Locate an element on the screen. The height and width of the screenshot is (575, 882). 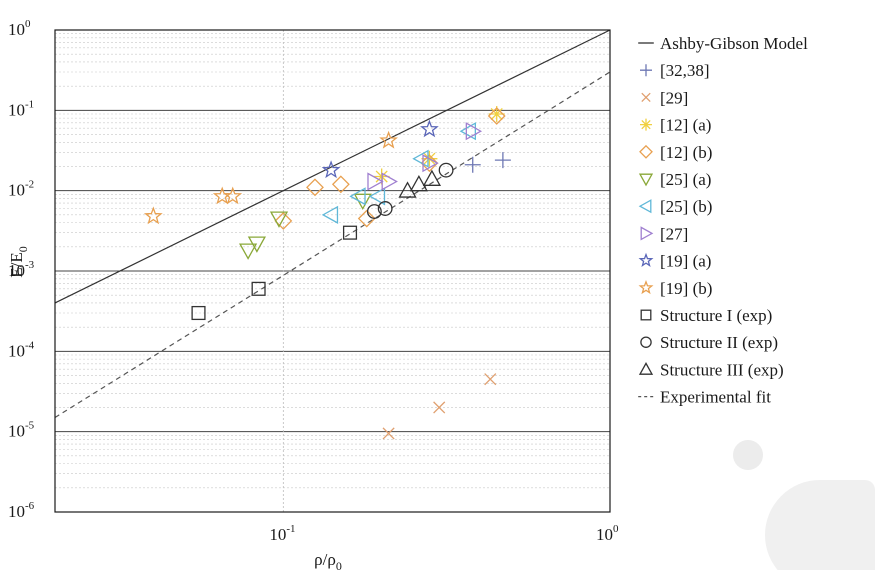
x-tick-label: 10⁰ is located at coordinates (607, 533).